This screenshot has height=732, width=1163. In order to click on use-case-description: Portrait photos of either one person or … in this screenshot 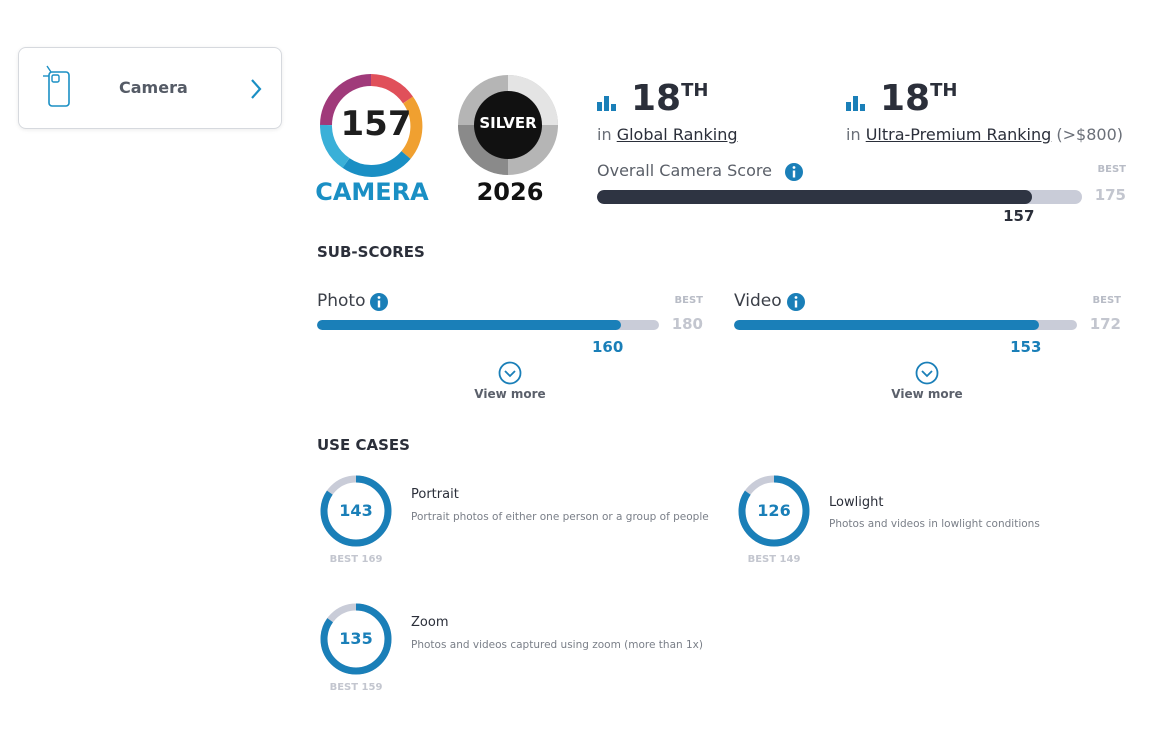, I will do `click(560, 517)`.